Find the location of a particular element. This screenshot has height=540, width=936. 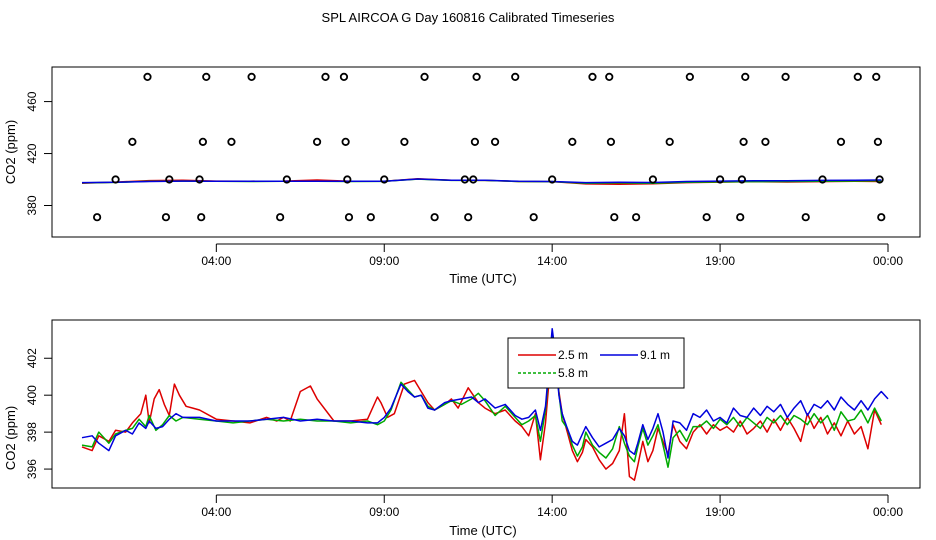

top-y-tick-label: 460 is located at coordinates (32, 101).